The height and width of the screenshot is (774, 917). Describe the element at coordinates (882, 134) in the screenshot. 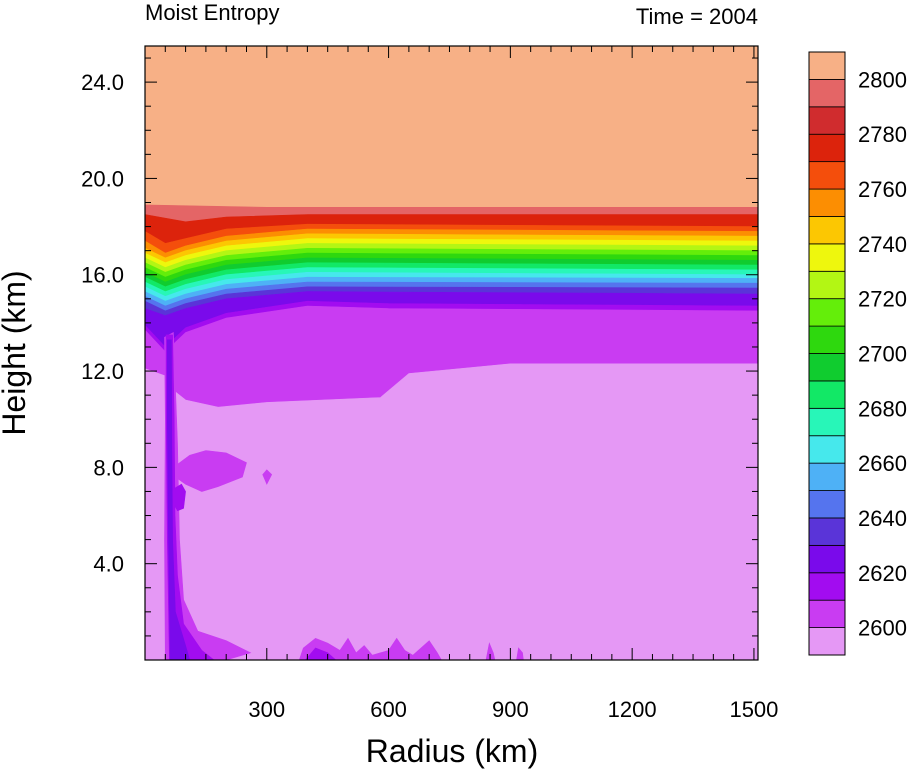

I see `colorbar-tick-label: 2780` at that location.